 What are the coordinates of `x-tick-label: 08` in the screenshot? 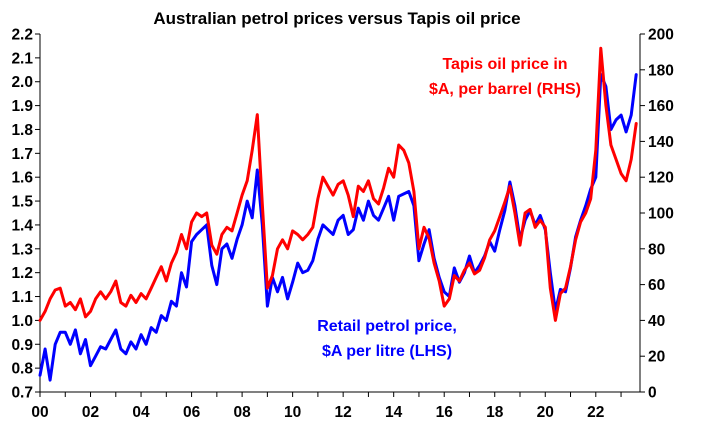 It's located at (242, 412).